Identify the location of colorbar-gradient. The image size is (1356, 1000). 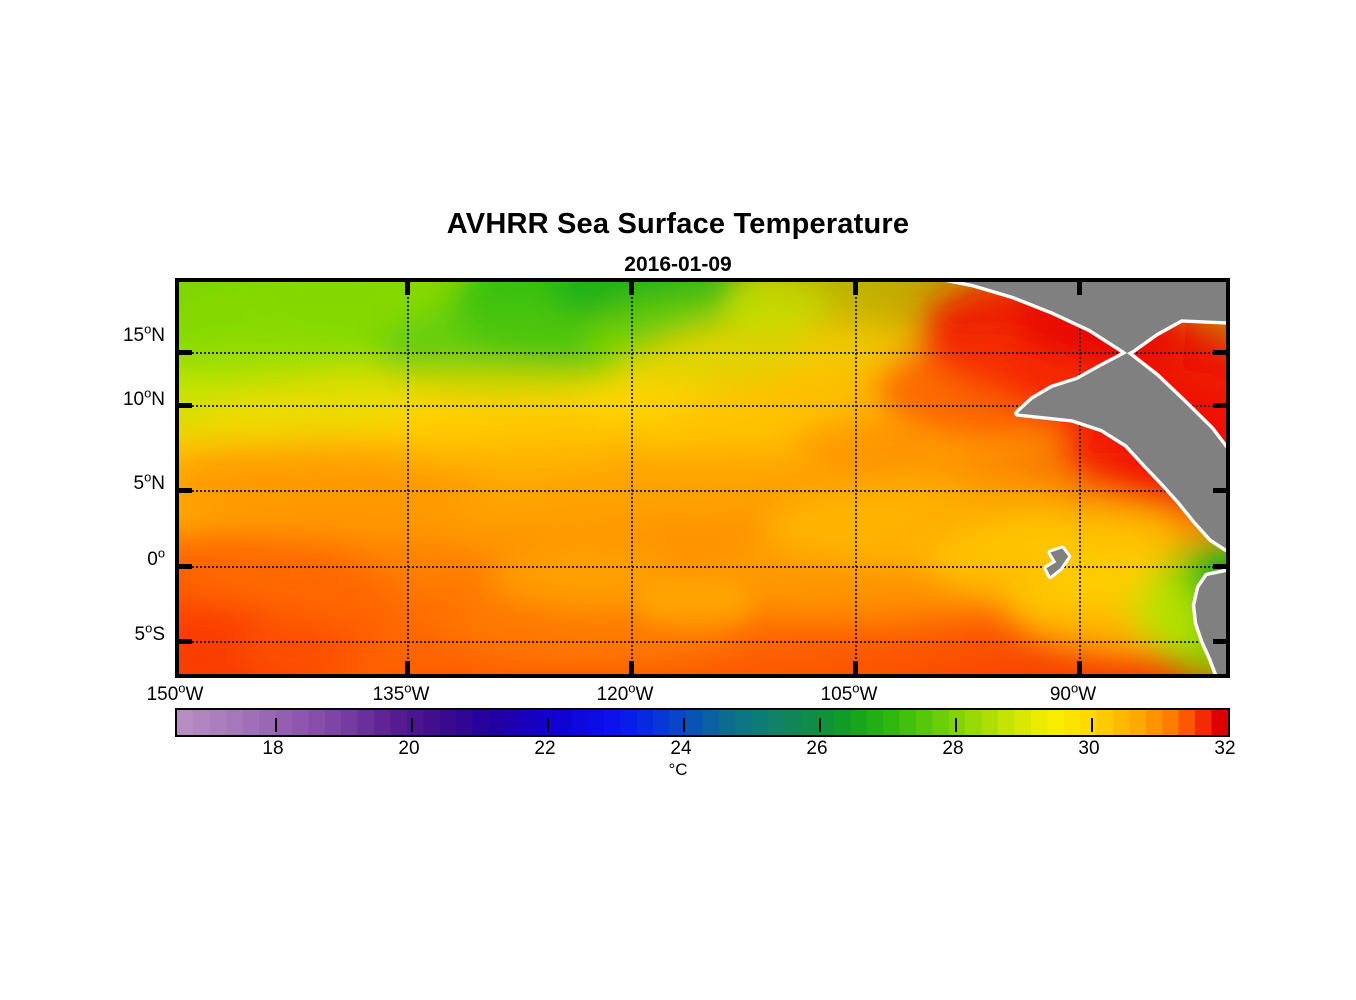
(702, 722).